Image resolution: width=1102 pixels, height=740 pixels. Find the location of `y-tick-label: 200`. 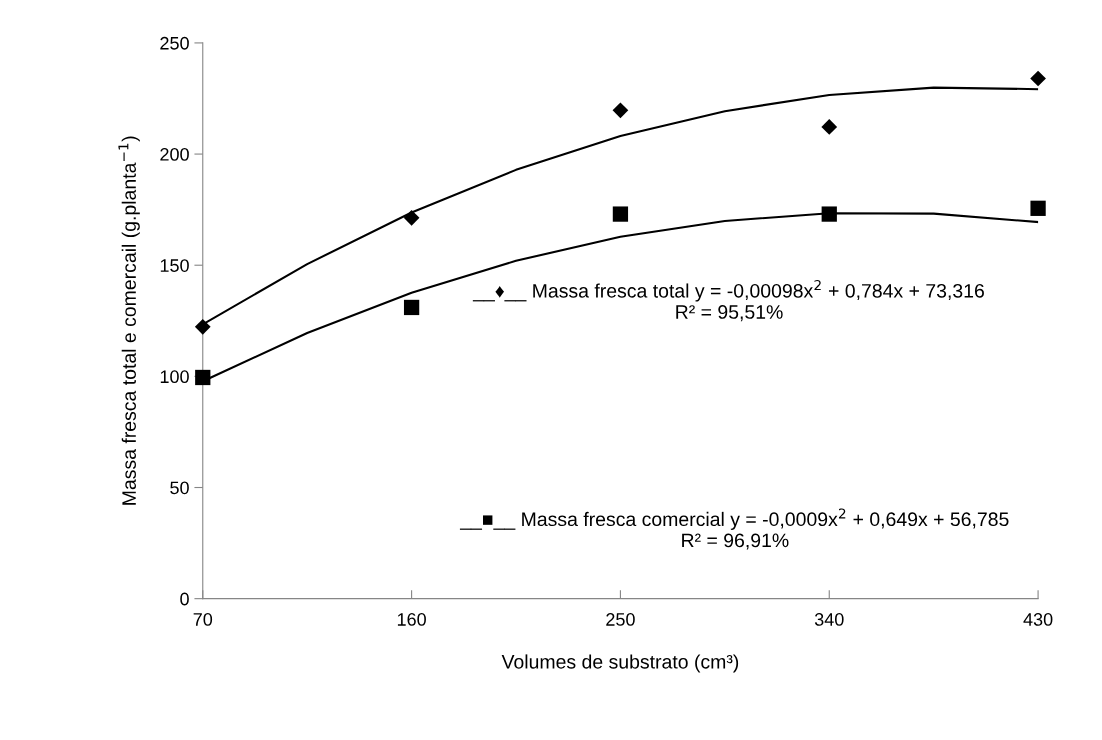

y-tick-label: 200 is located at coordinates (174, 154).